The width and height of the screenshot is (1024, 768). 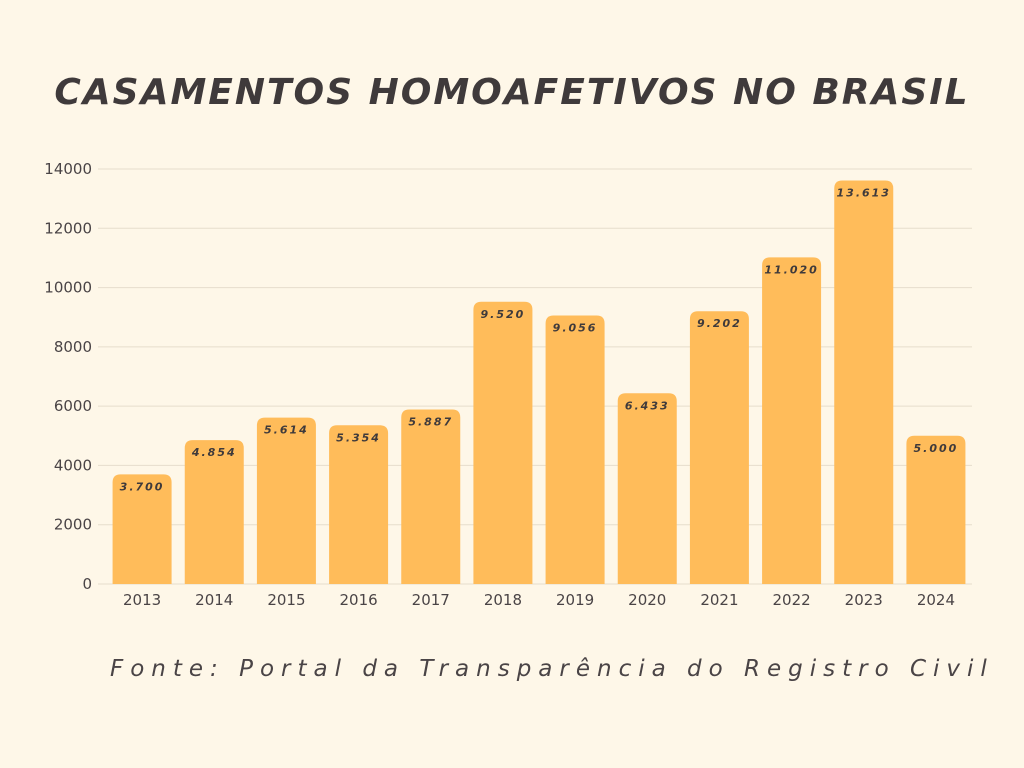 I want to click on bar-2023, so click(x=864, y=382).